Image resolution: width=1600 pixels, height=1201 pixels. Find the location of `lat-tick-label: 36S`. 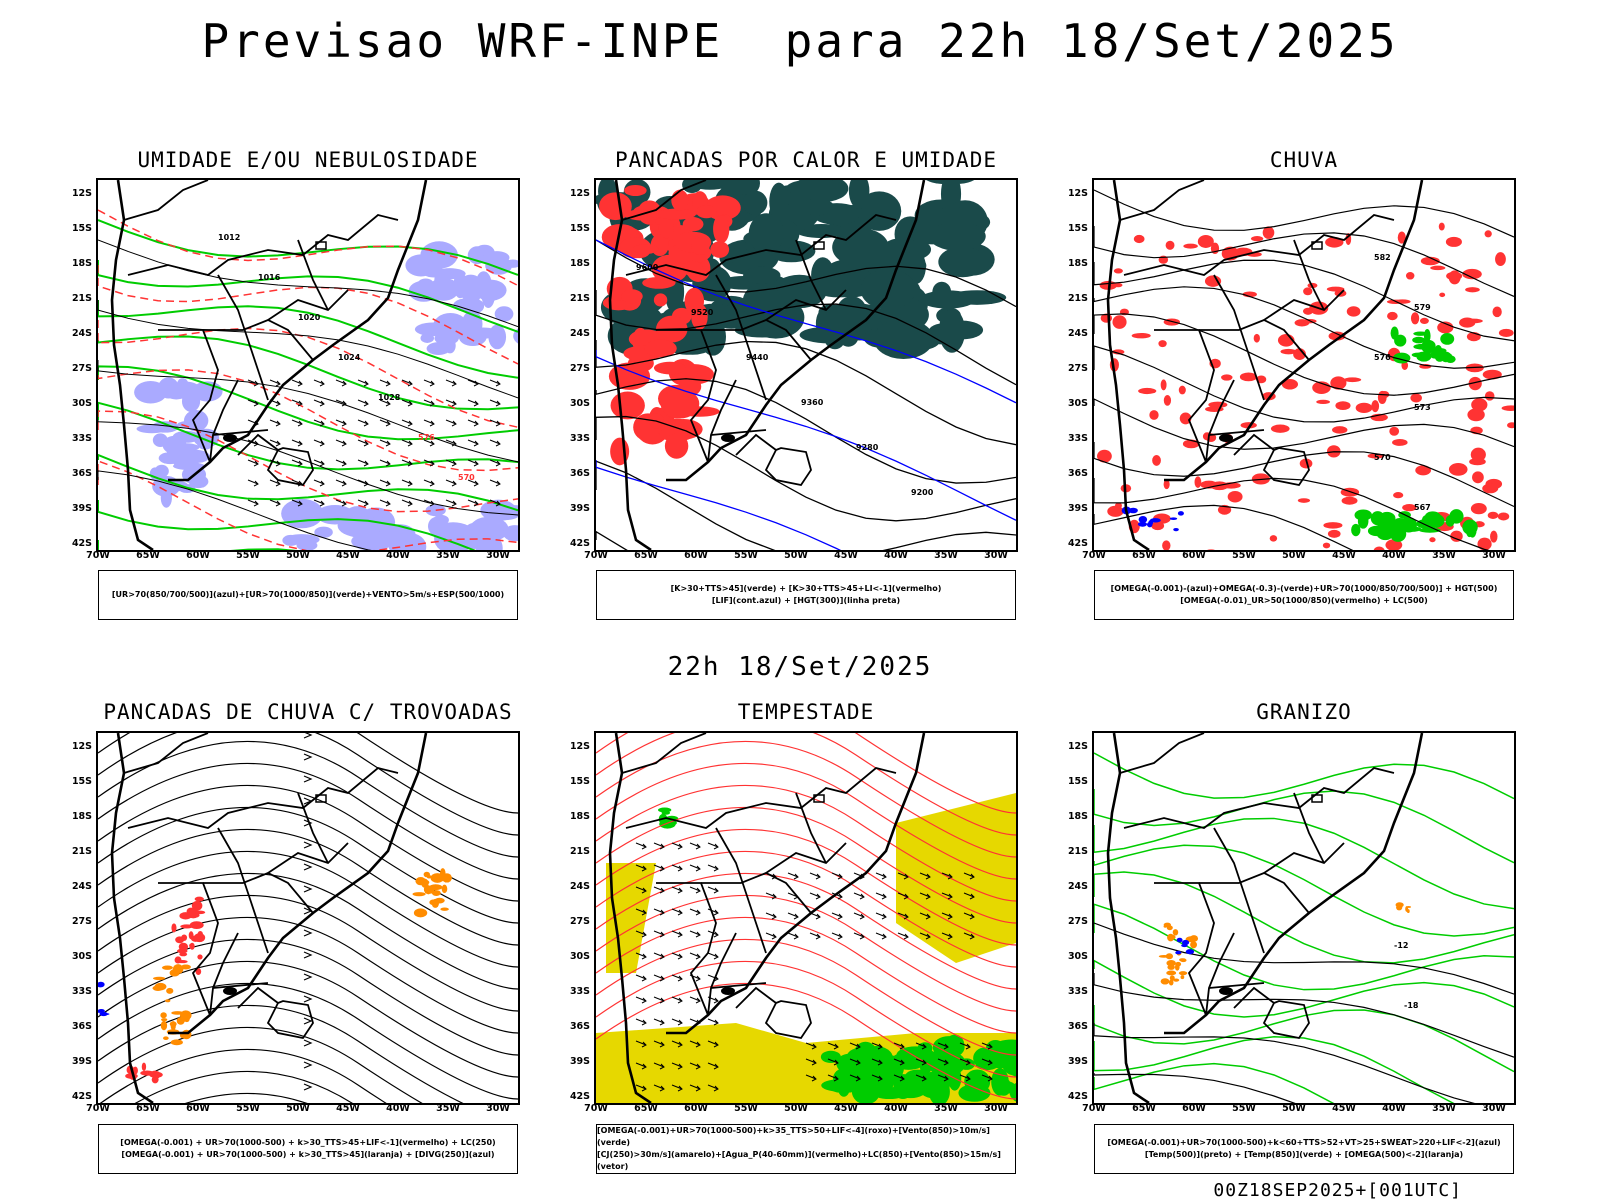

lat-tick-label: 36S is located at coordinates (81, 473).